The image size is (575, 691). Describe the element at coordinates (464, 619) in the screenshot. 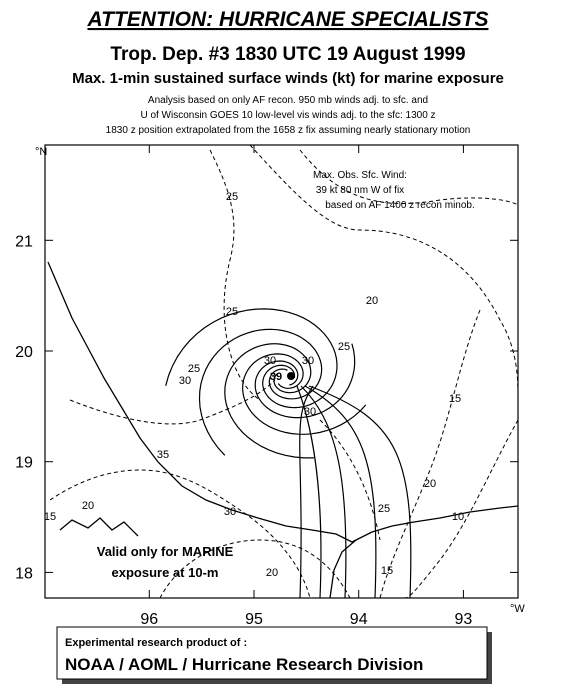

I see `lon-label: 93` at that location.